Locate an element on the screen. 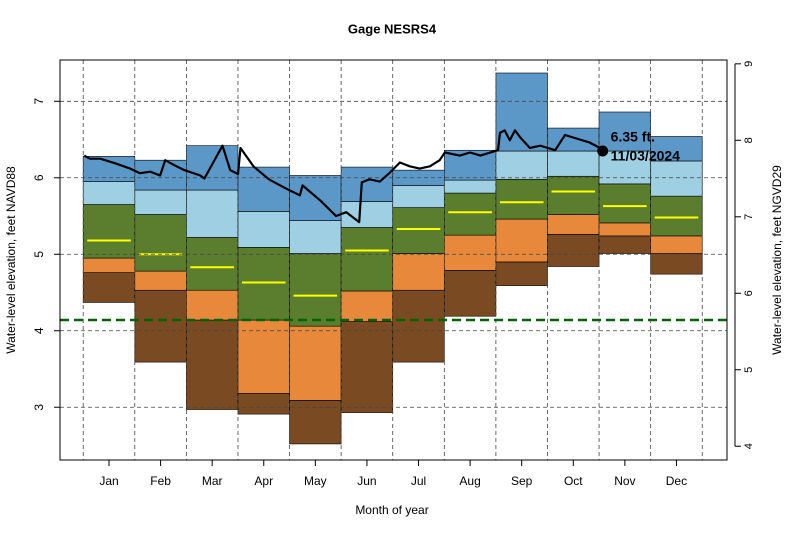 The image size is (800, 533). x-tick-label: Jan is located at coordinates (108, 481).